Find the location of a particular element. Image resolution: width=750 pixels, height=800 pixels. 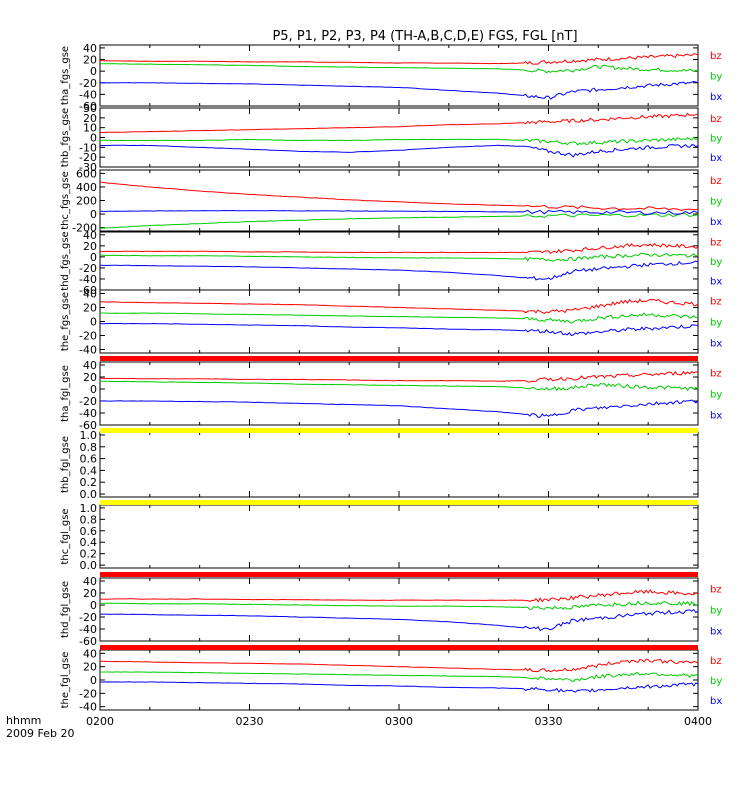

time-axis: 0200 0230 0300 0330 0400 is located at coordinates (399, 721).